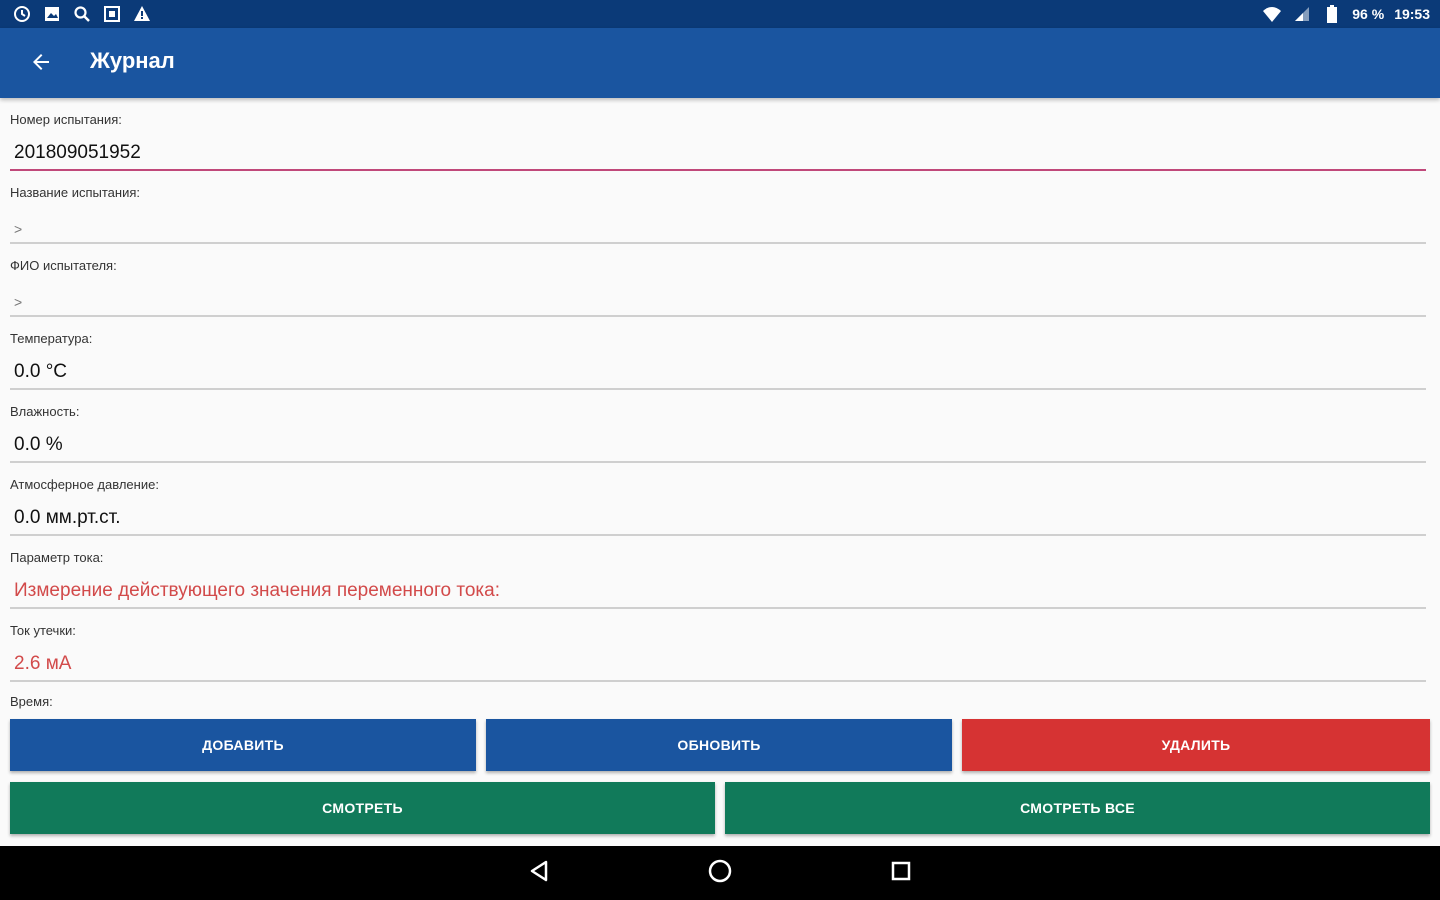  Describe the element at coordinates (77, 152) in the screenshot. I see `test-number-input: 201809051952` at that location.